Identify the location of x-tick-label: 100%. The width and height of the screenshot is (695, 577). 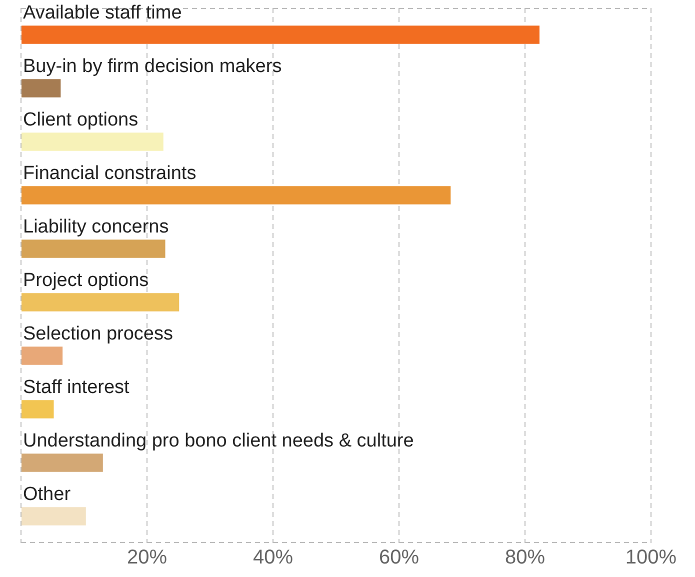
(651, 557).